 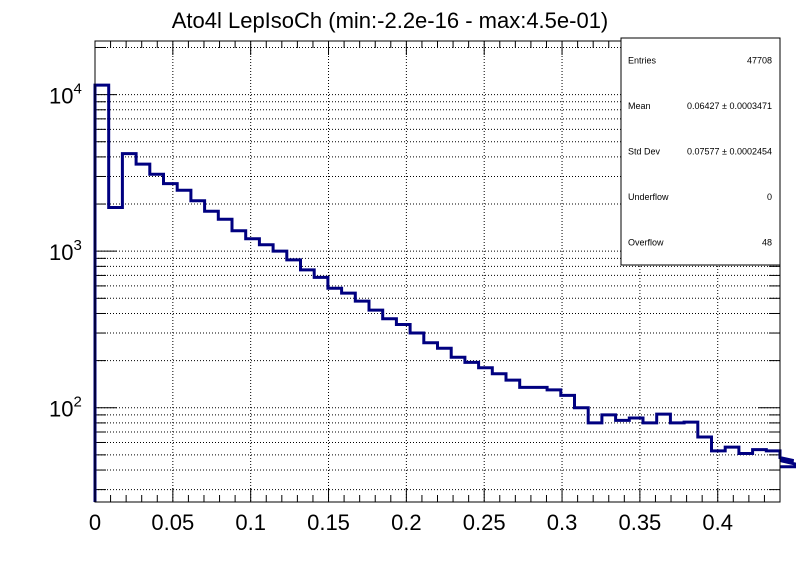 What do you see at coordinates (639, 106) in the screenshot?
I see `stats-label: Mean` at bounding box center [639, 106].